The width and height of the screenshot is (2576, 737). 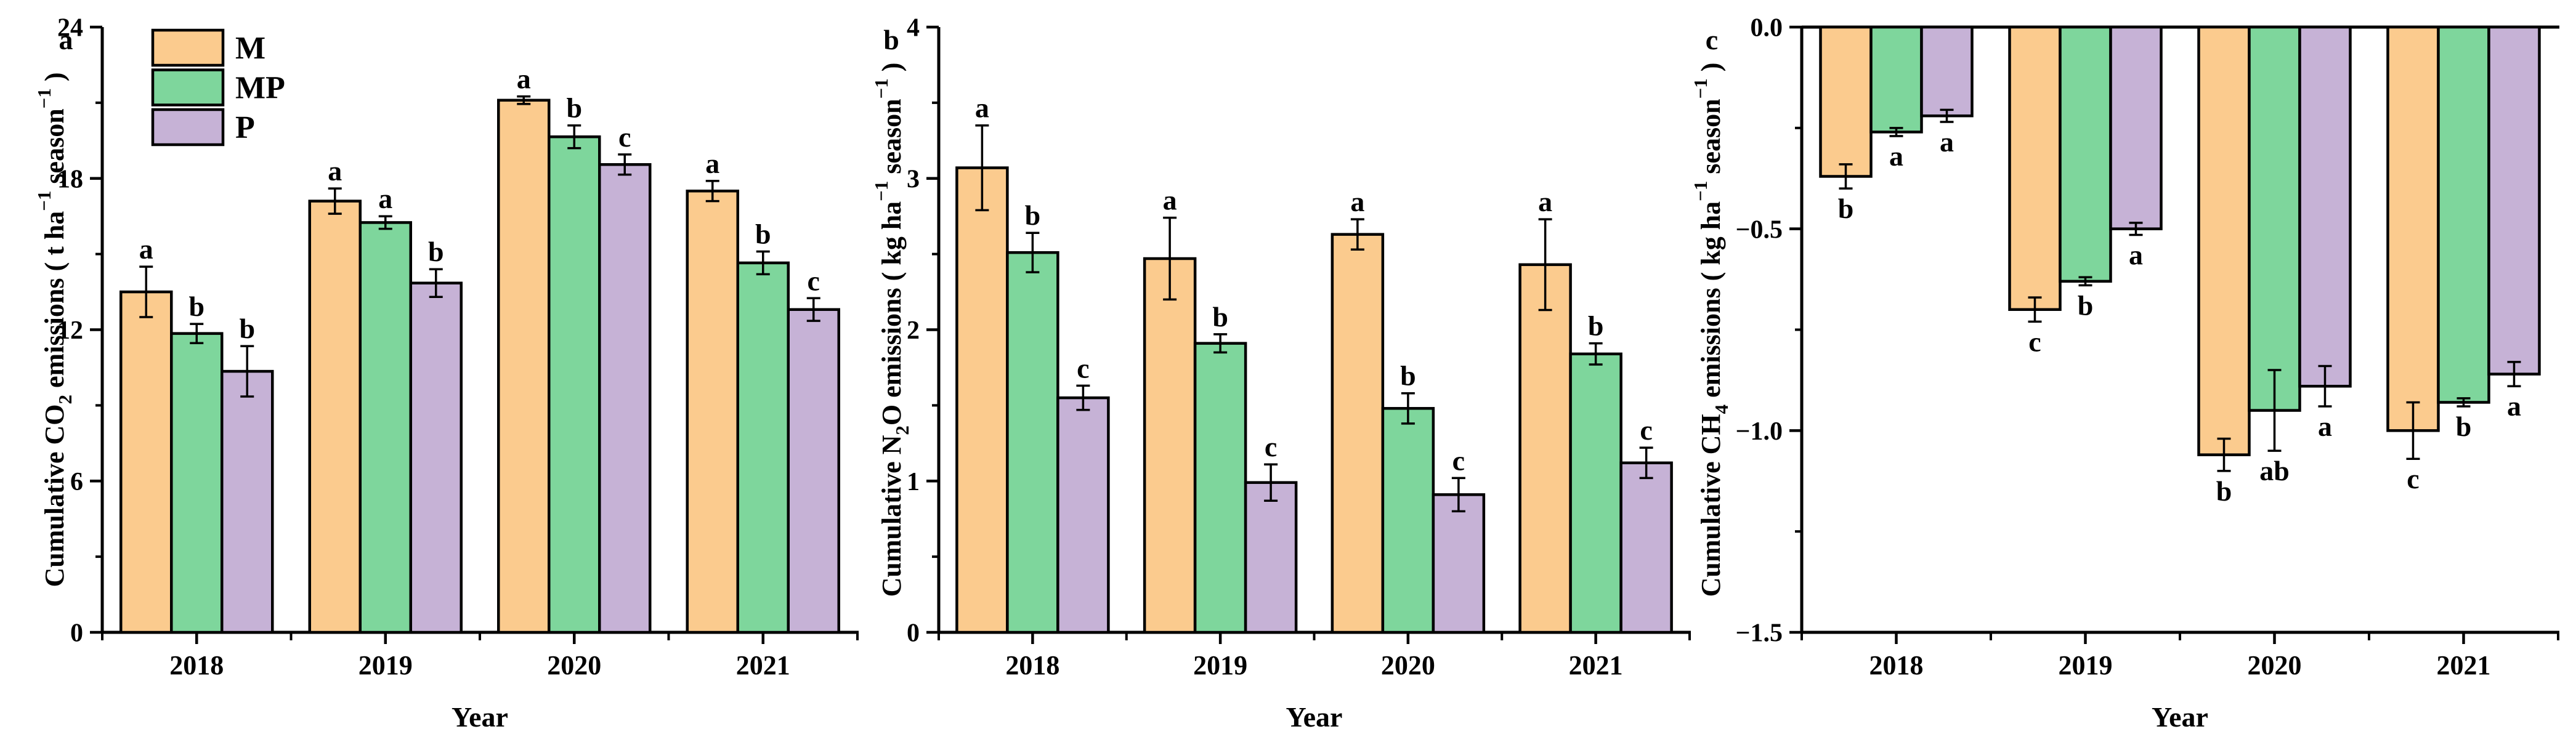 I want to click on legend-swatch-M, so click(x=188, y=47).